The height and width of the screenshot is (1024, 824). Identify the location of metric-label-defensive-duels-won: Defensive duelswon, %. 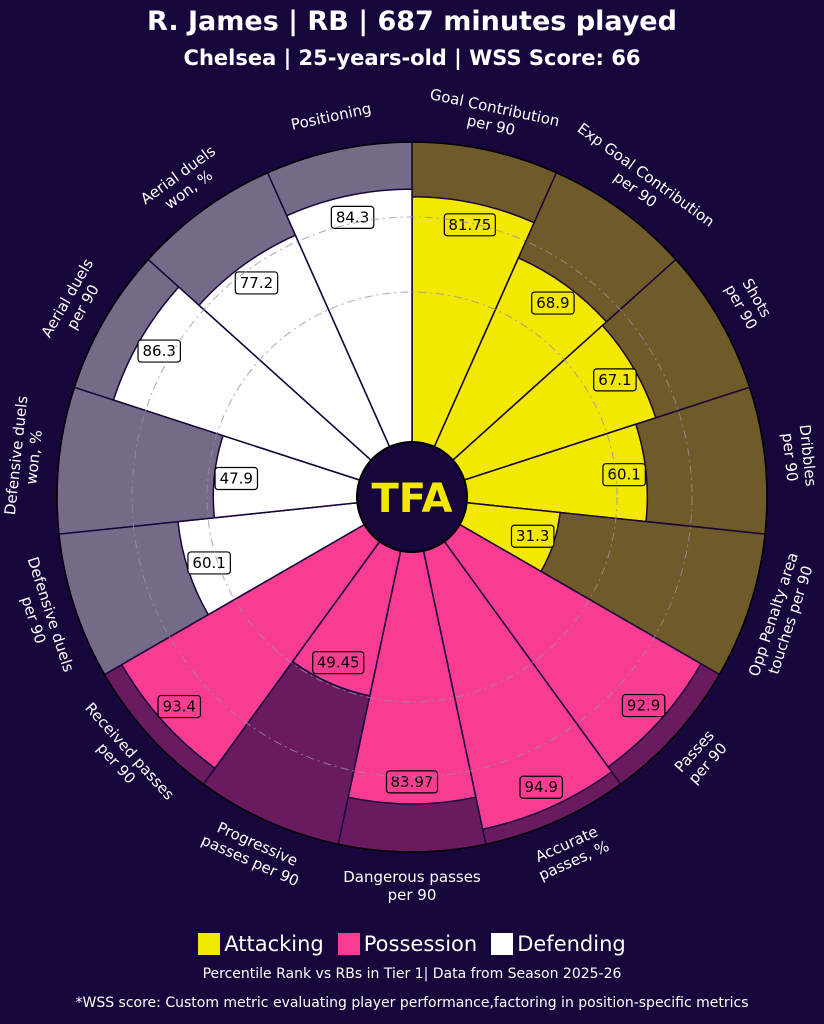
(25, 456).